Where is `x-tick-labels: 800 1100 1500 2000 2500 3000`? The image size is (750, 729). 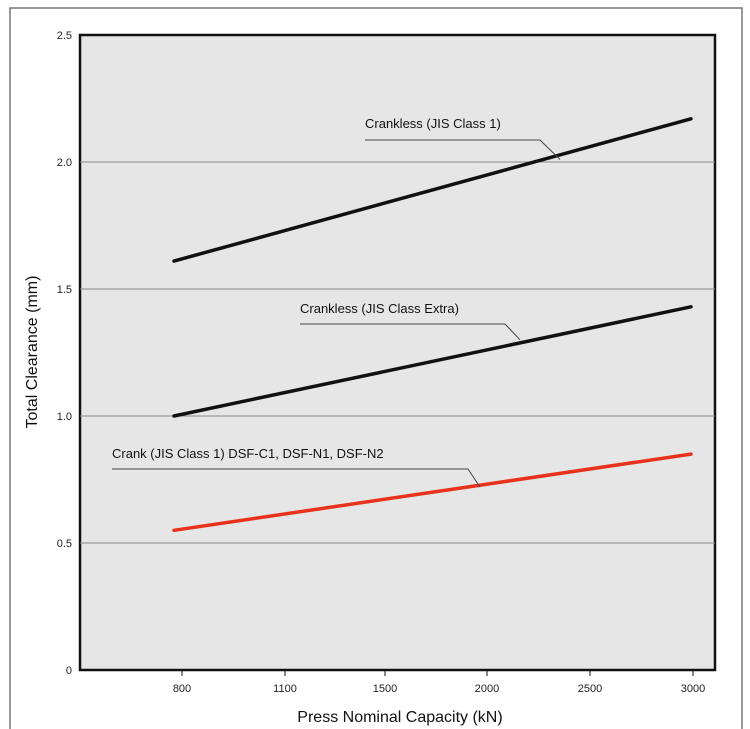 x-tick-labels: 800 1100 1500 2000 2500 3000 is located at coordinates (439, 682).